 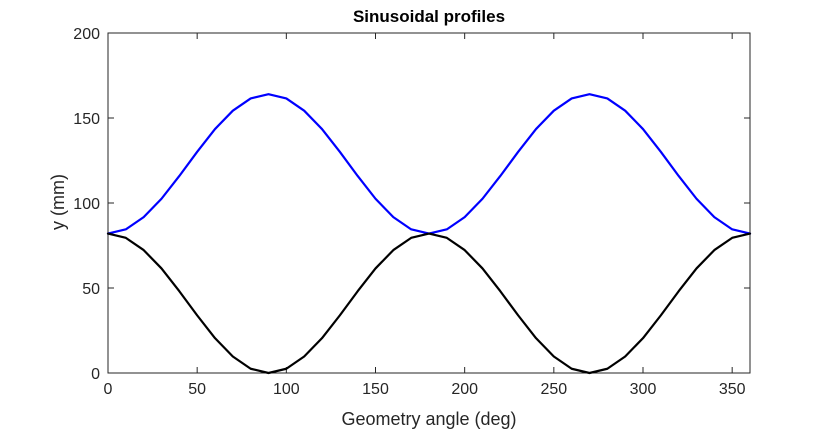 I want to click on y-tick-label: 200, so click(x=86, y=34).